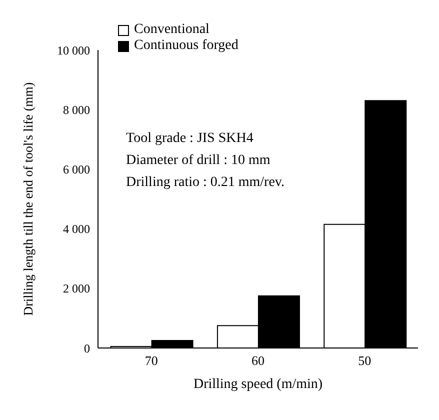 The height and width of the screenshot is (420, 439). I want to click on y-tick-label: 4 000, so click(76, 229).